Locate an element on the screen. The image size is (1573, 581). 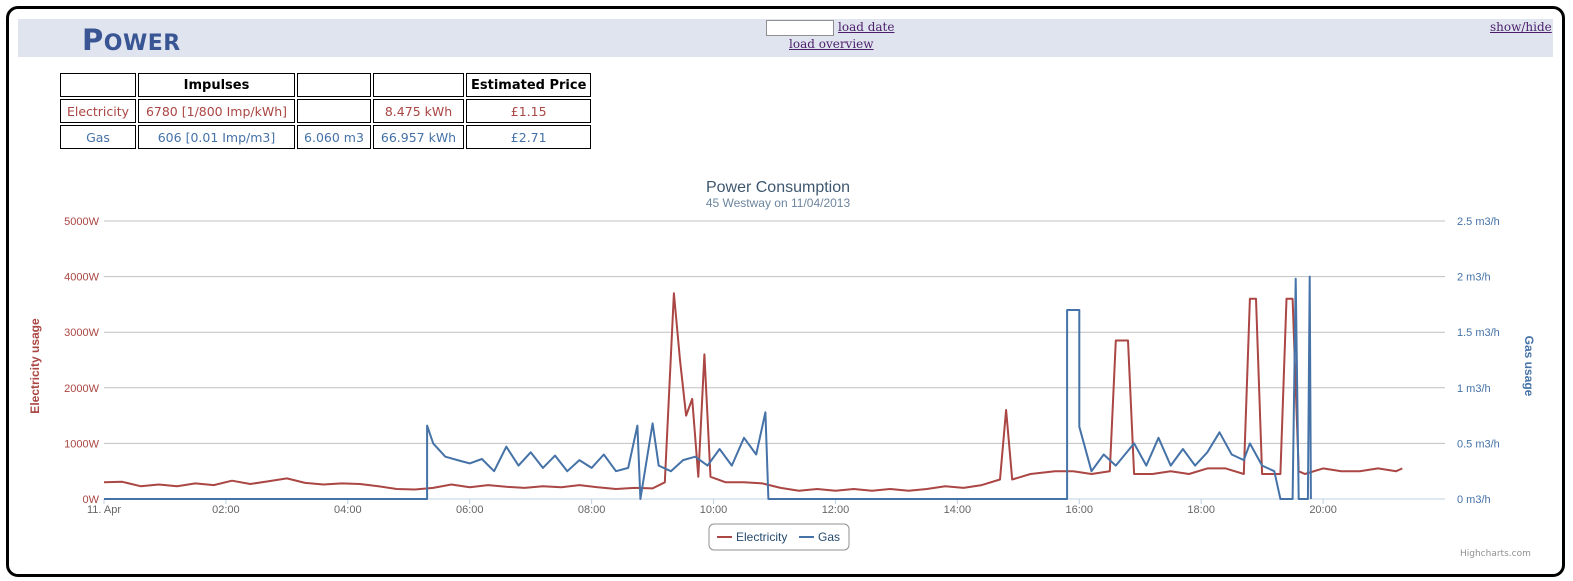
stats-cell-price: £1.15 is located at coordinates (529, 111).